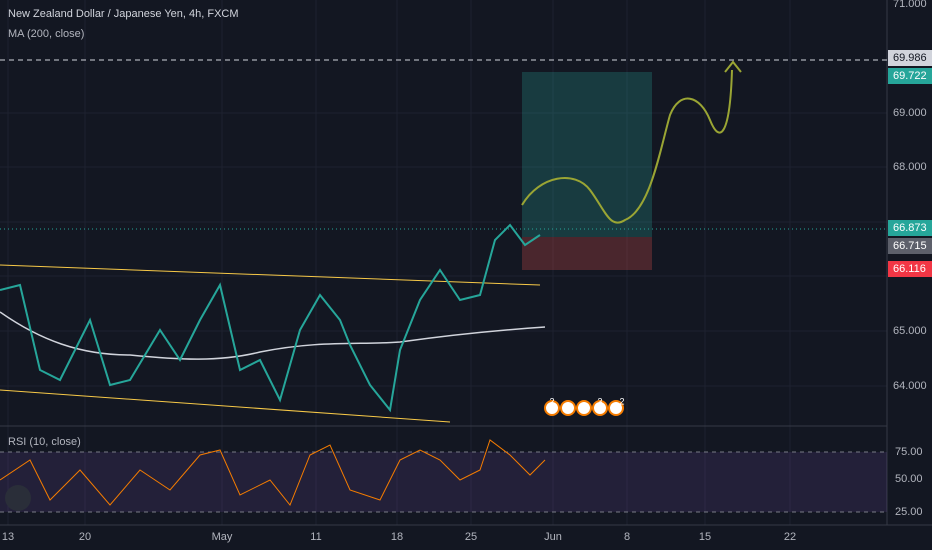 Image resolution: width=932 pixels, height=550 pixels. I want to click on logo, so click(18, 498).